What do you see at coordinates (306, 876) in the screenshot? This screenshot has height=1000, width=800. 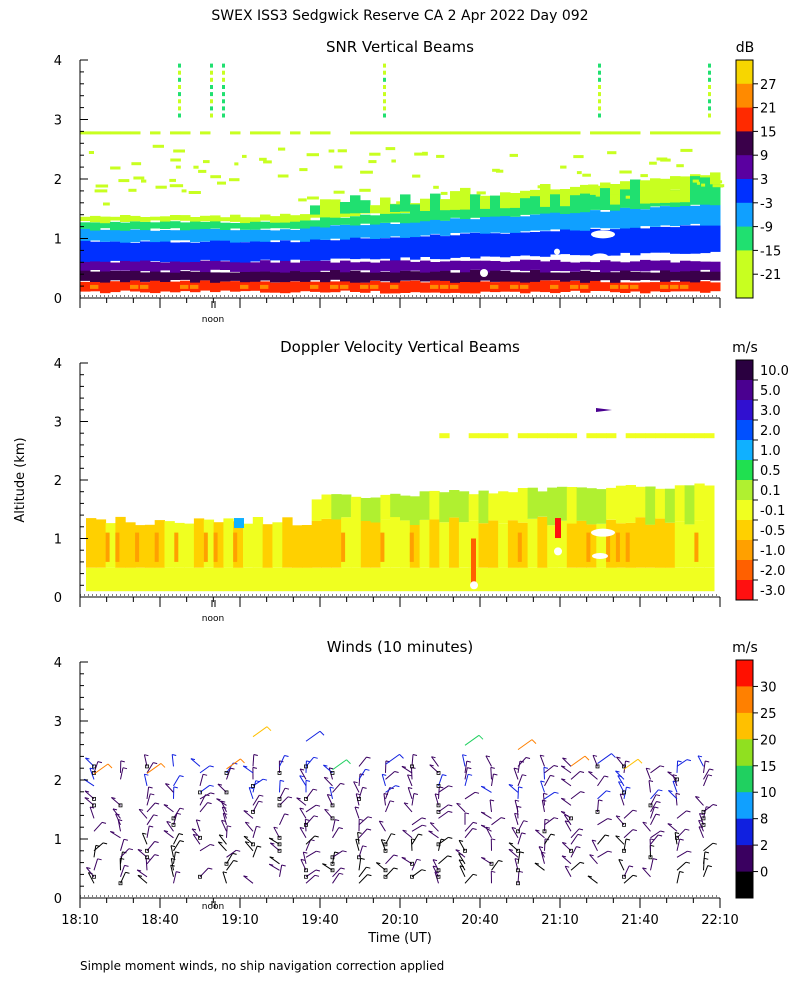 I see `calm-marker` at bounding box center [306, 876].